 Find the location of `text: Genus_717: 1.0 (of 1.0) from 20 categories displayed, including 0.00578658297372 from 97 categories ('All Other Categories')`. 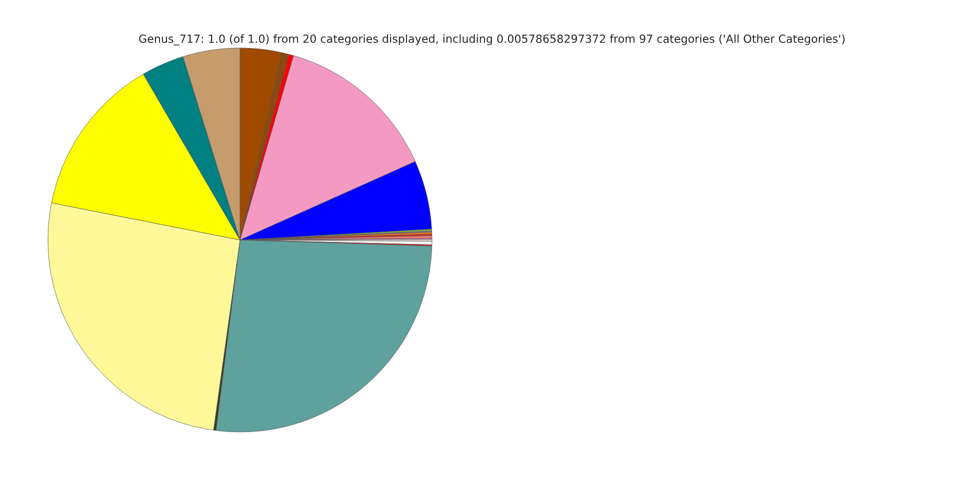

text: Genus_717: 1.0 (of 1.0) from 20 categories displayed, including 0.00578658297372 from 97 categories ('All Other Categories') is located at coordinates (492, 40).